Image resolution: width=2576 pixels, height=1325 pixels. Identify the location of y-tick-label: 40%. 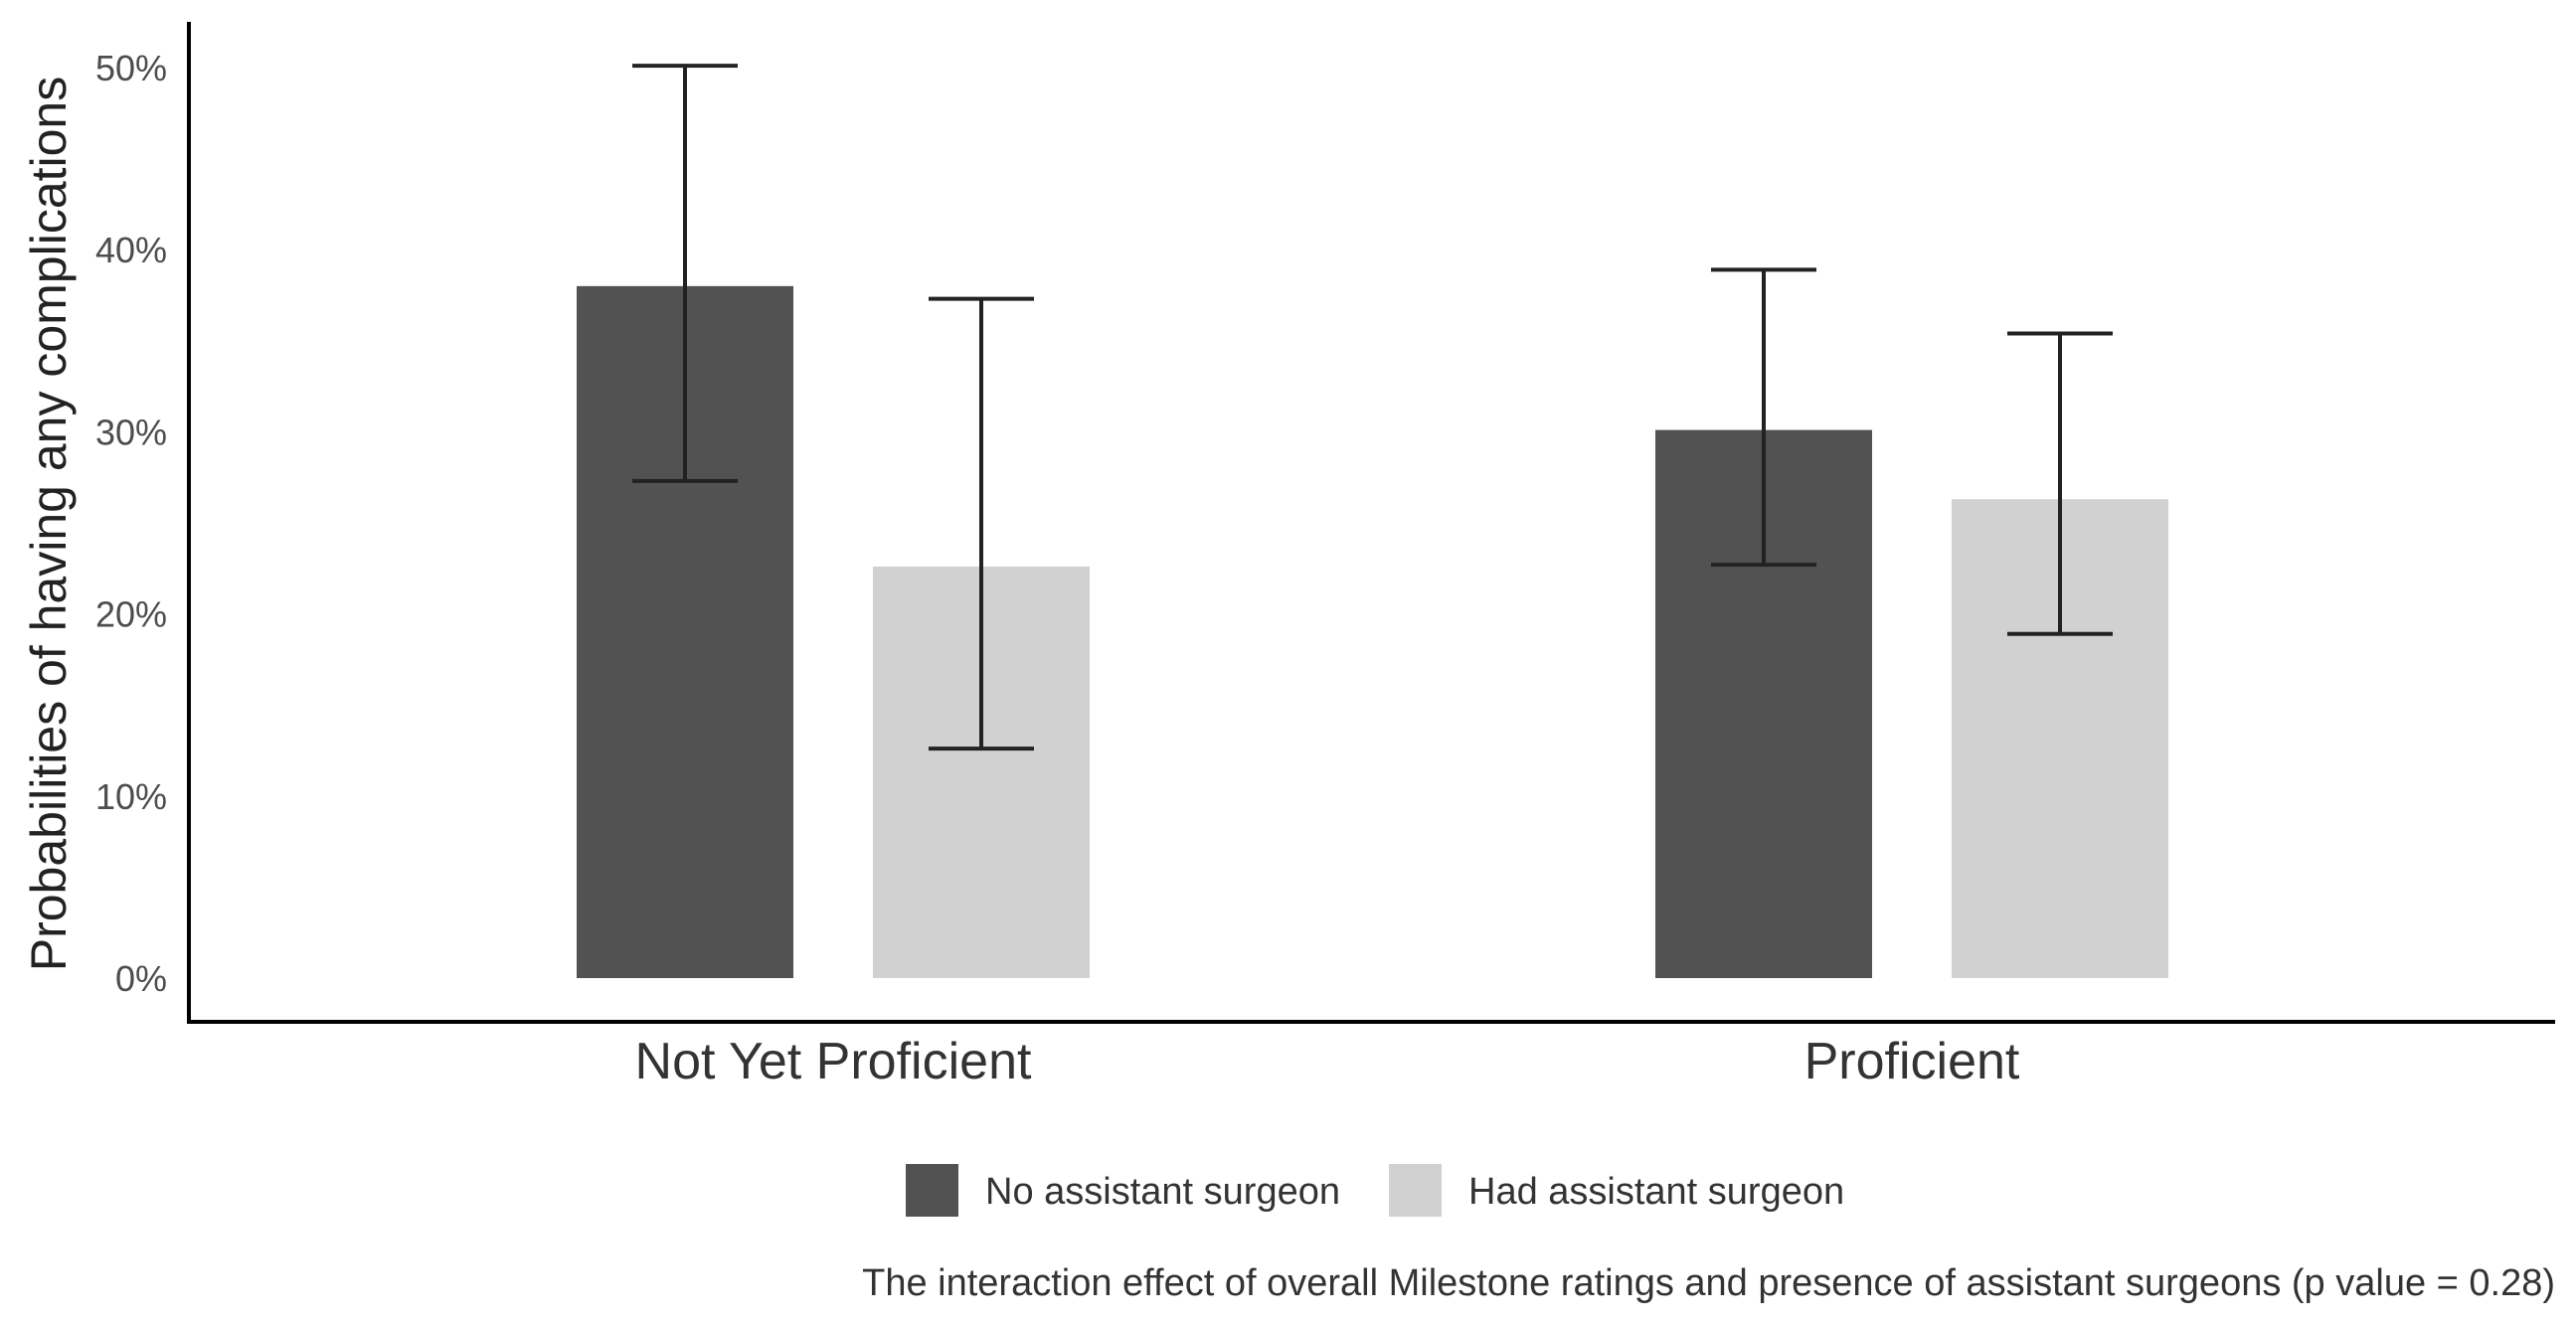
(131, 250).